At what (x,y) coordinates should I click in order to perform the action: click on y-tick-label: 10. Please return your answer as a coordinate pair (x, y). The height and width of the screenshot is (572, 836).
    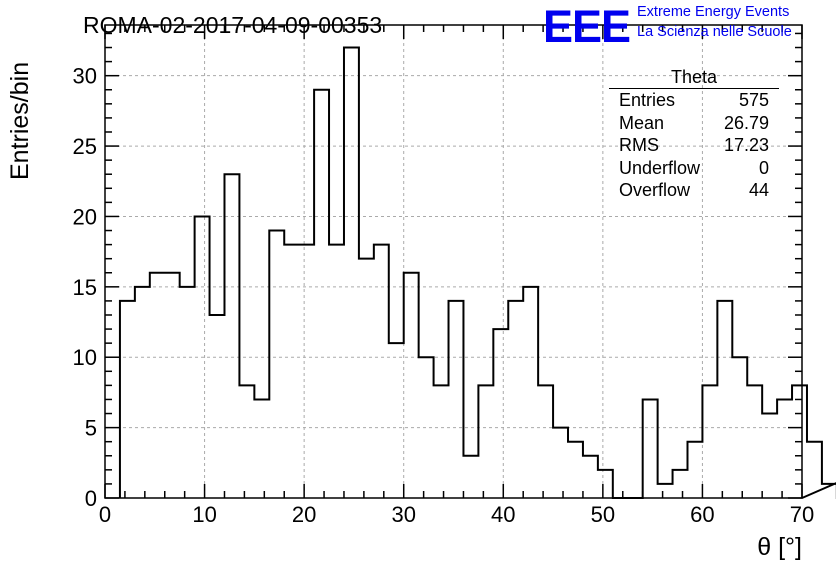
    Looking at the image, I should click on (85, 357).